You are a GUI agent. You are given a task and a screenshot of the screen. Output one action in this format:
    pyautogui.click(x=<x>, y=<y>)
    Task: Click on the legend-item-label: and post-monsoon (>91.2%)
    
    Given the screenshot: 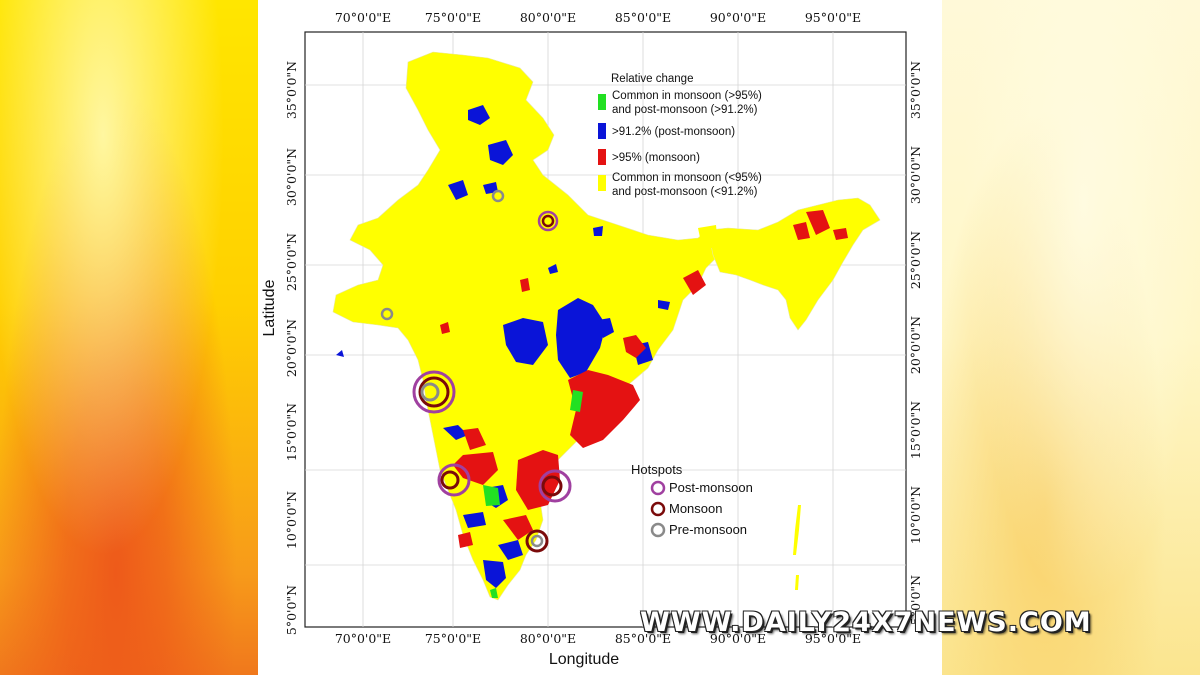 What is the action you would take?
    pyautogui.click(x=685, y=110)
    